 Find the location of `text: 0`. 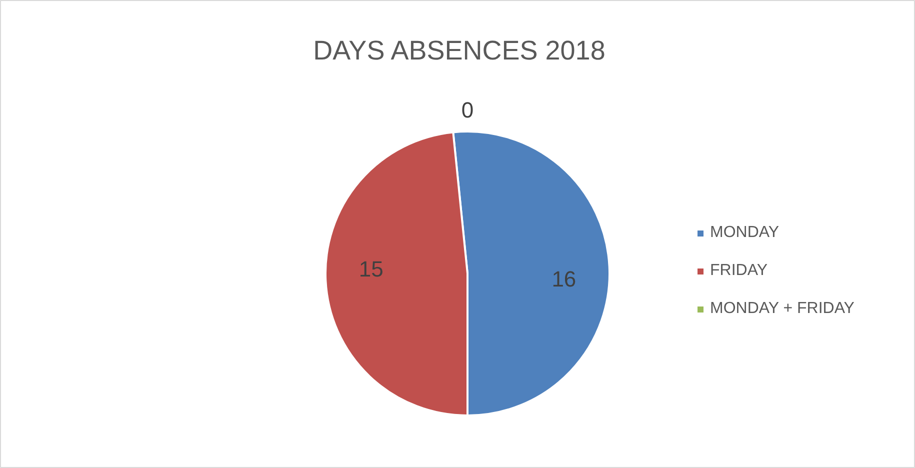

text: 0 is located at coordinates (467, 110).